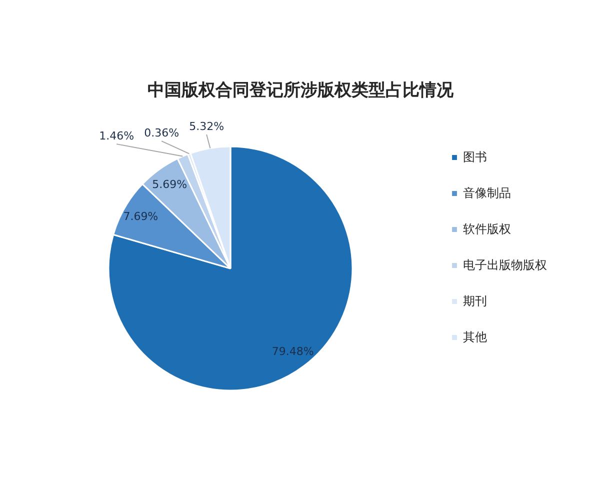 The image size is (600, 480). Describe the element at coordinates (475, 301) in the screenshot. I see `legend-label: 期刊` at that location.